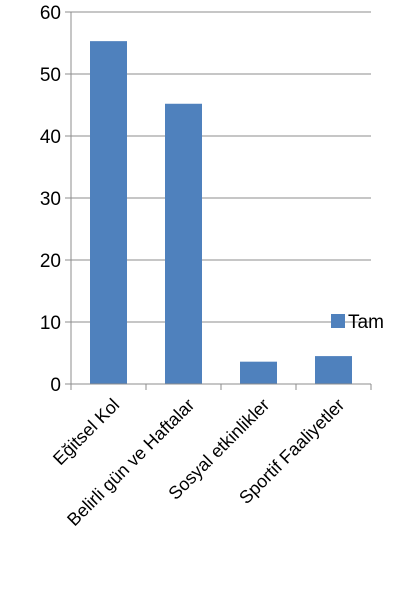 The image size is (401, 590). What do you see at coordinates (366, 322) in the screenshot?
I see `legend-label: Tam` at bounding box center [366, 322].